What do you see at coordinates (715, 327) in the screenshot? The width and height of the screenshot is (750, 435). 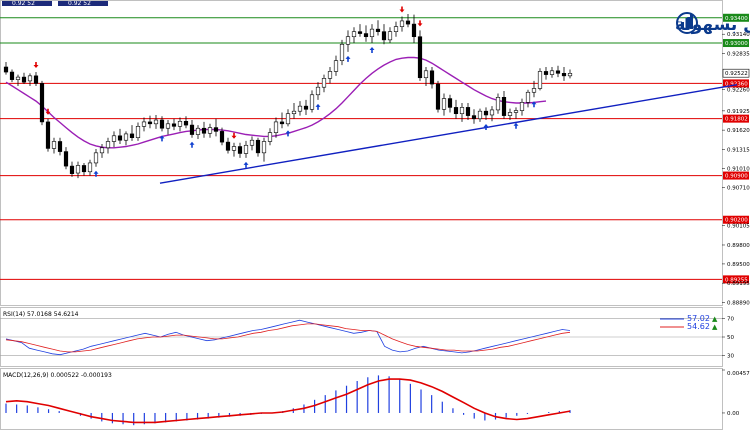 I see `rsi-up-icon-2: ▲` at bounding box center [715, 327].